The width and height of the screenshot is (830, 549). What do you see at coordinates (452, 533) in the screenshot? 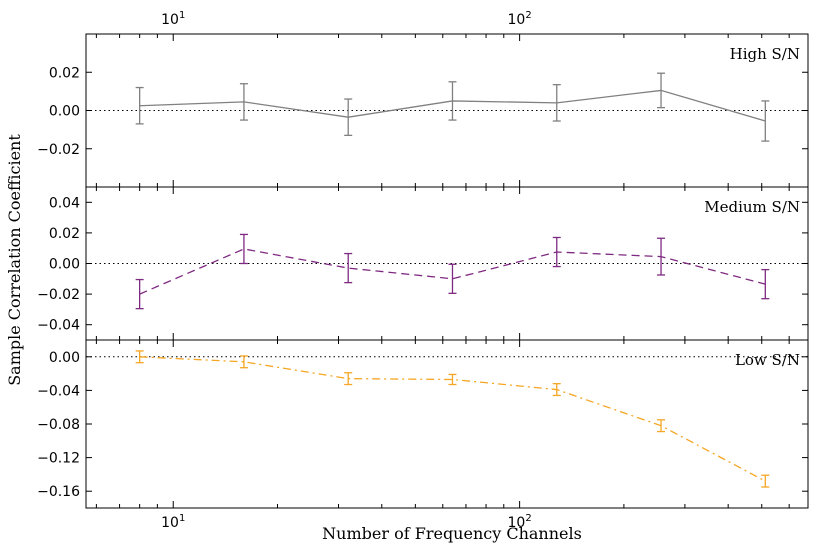
I see `x-axis-title: Number of Frequency Channels` at bounding box center [452, 533].